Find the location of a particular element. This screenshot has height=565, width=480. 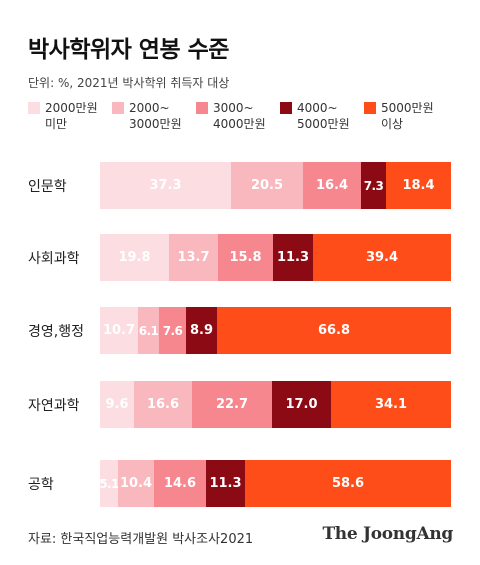

data-label: 5.1 is located at coordinates (109, 483).